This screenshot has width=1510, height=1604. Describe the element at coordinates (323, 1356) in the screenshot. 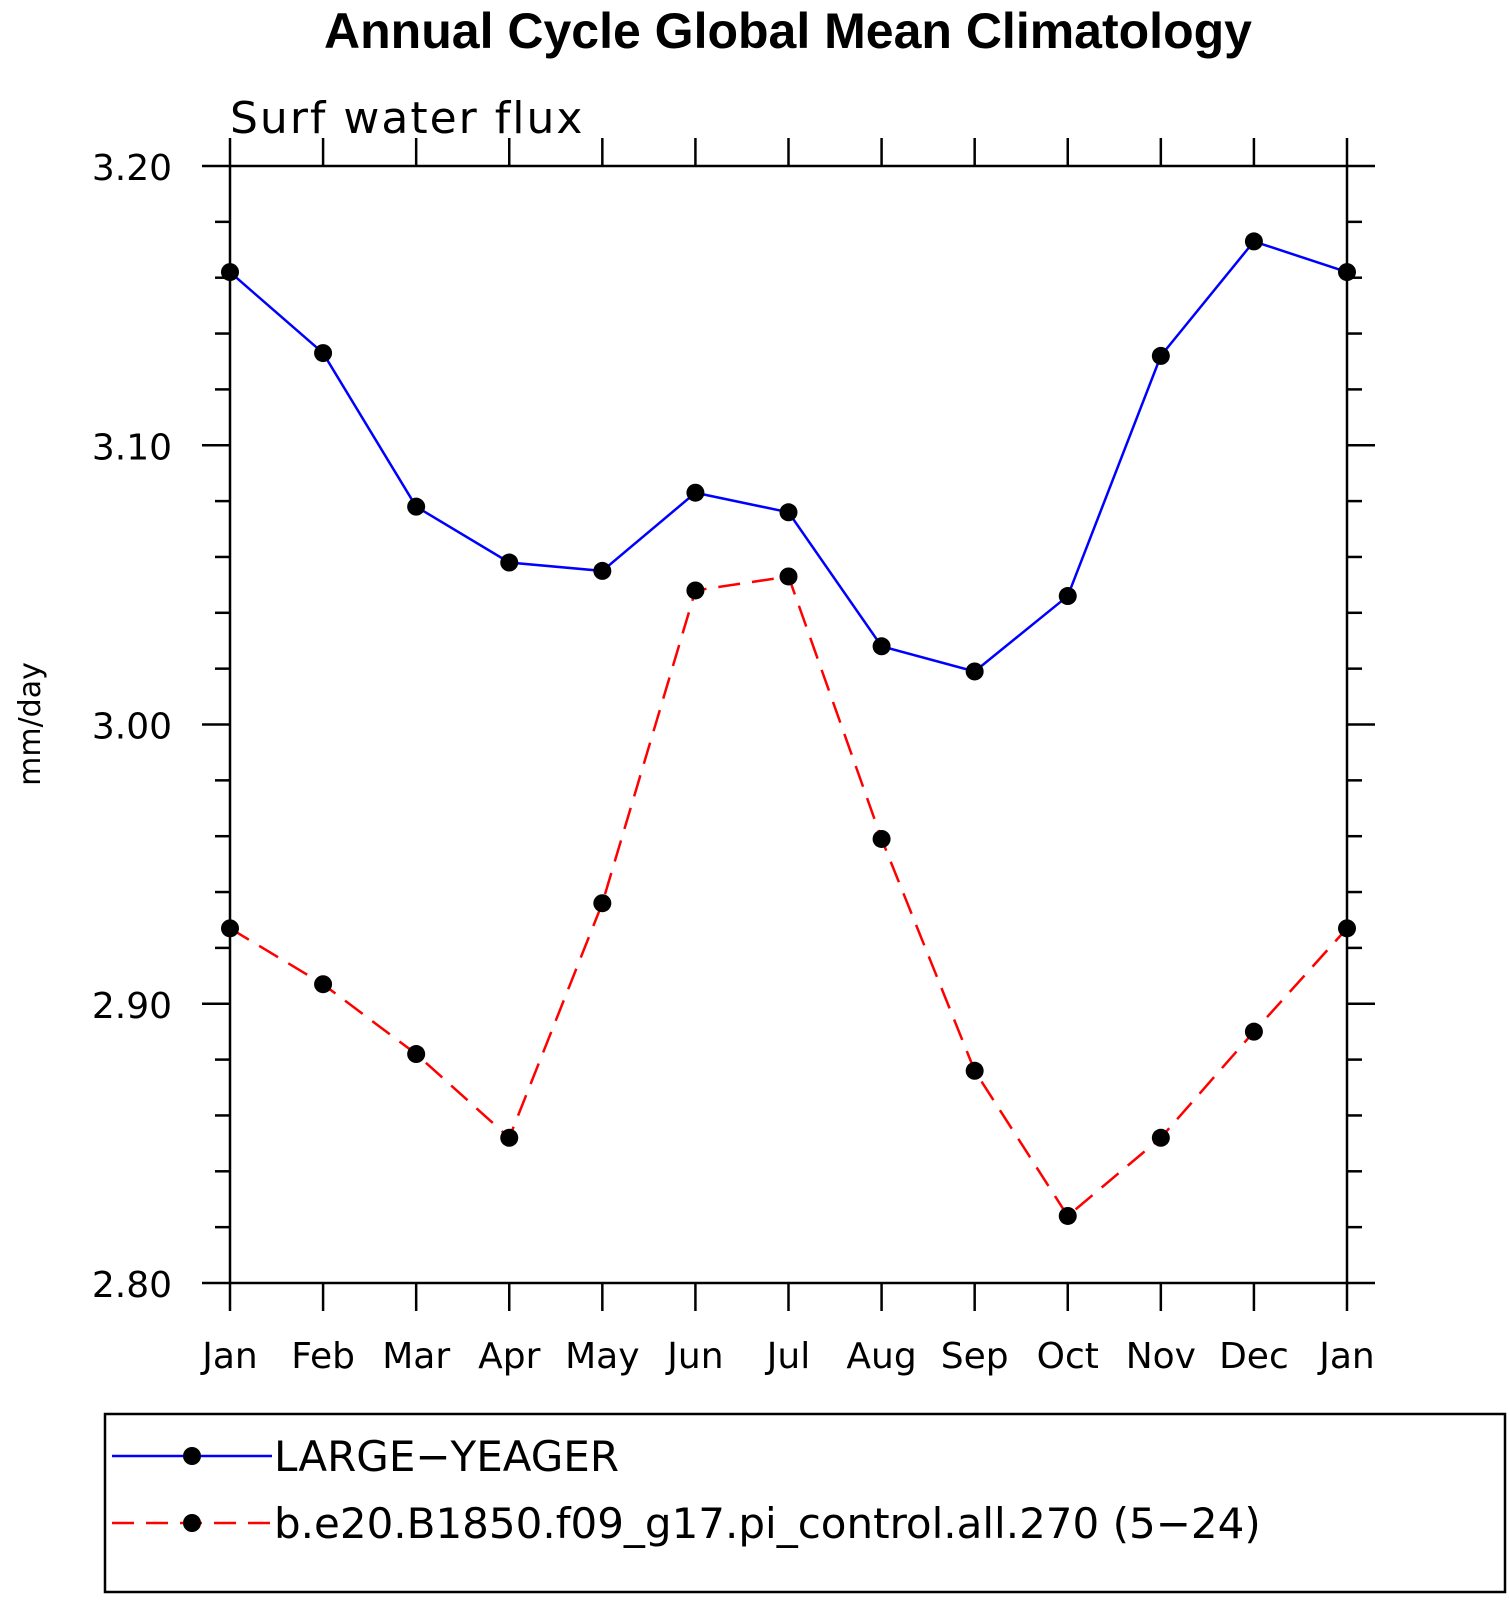

I see `x-tick-label: Feb` at that location.